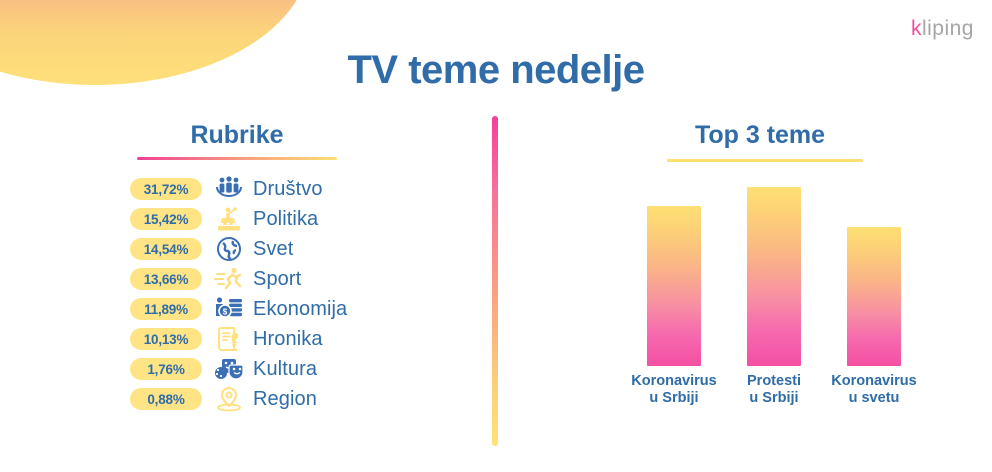  What do you see at coordinates (229, 309) in the screenshot?
I see `money-icon: $` at bounding box center [229, 309].